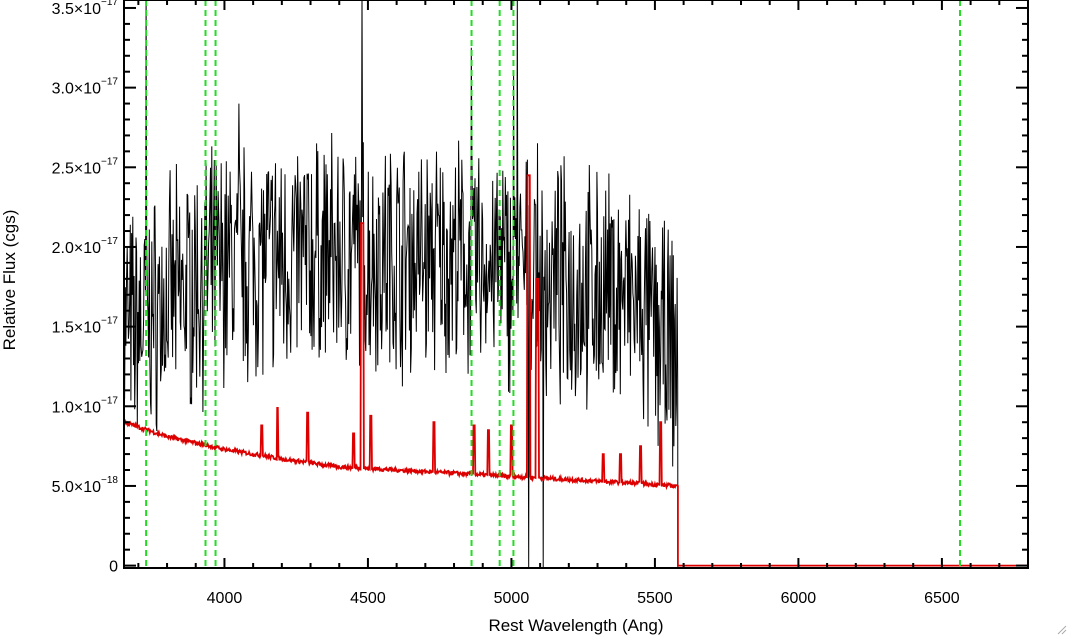 Image resolution: width=1069 pixels, height=637 pixels. I want to click on x-axis-label: Rest Wavelength (Ang), so click(575, 625).